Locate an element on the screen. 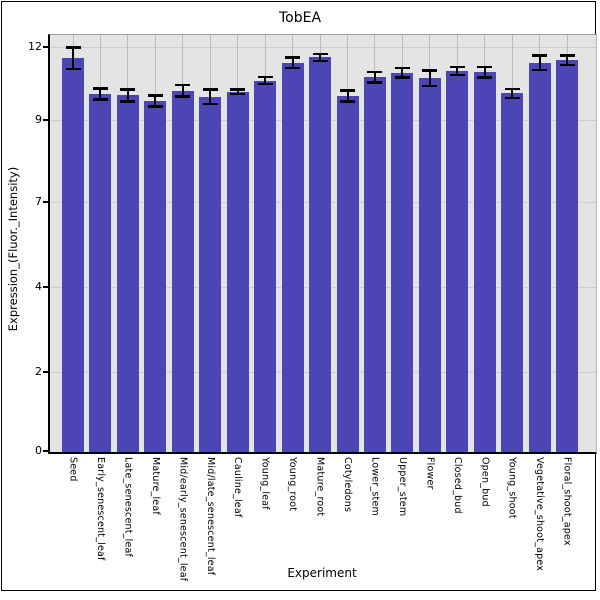  horizontal-gridline is located at coordinates (323, 47).